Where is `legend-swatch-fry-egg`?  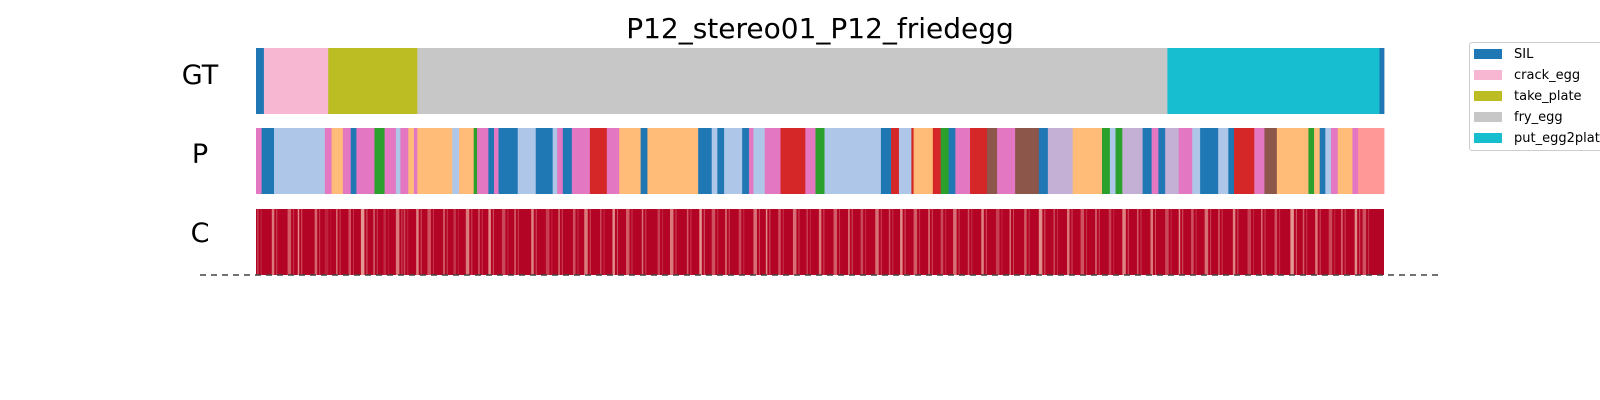 legend-swatch-fry-egg is located at coordinates (1488, 117).